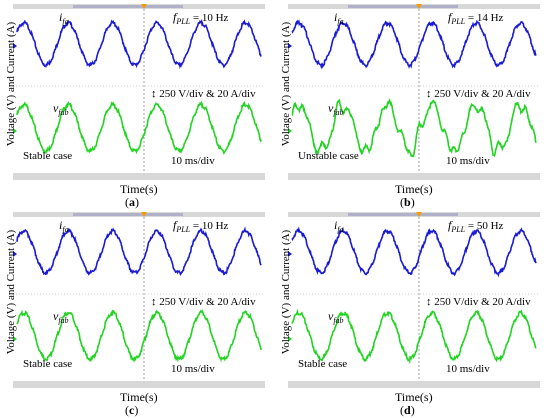 This screenshot has width=550, height=418. I want to click on panel-caption: (d), so click(407, 410).